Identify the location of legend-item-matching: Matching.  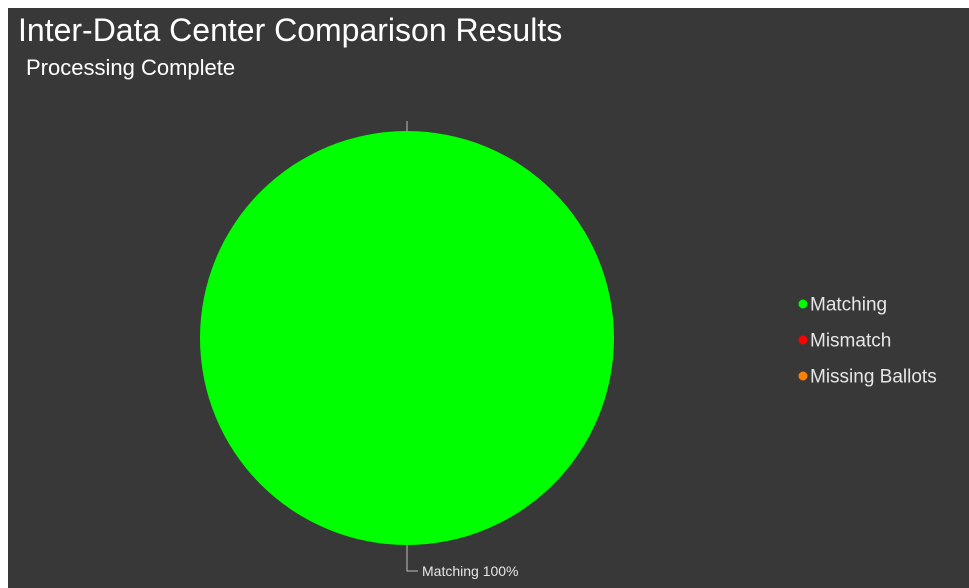
(843, 305).